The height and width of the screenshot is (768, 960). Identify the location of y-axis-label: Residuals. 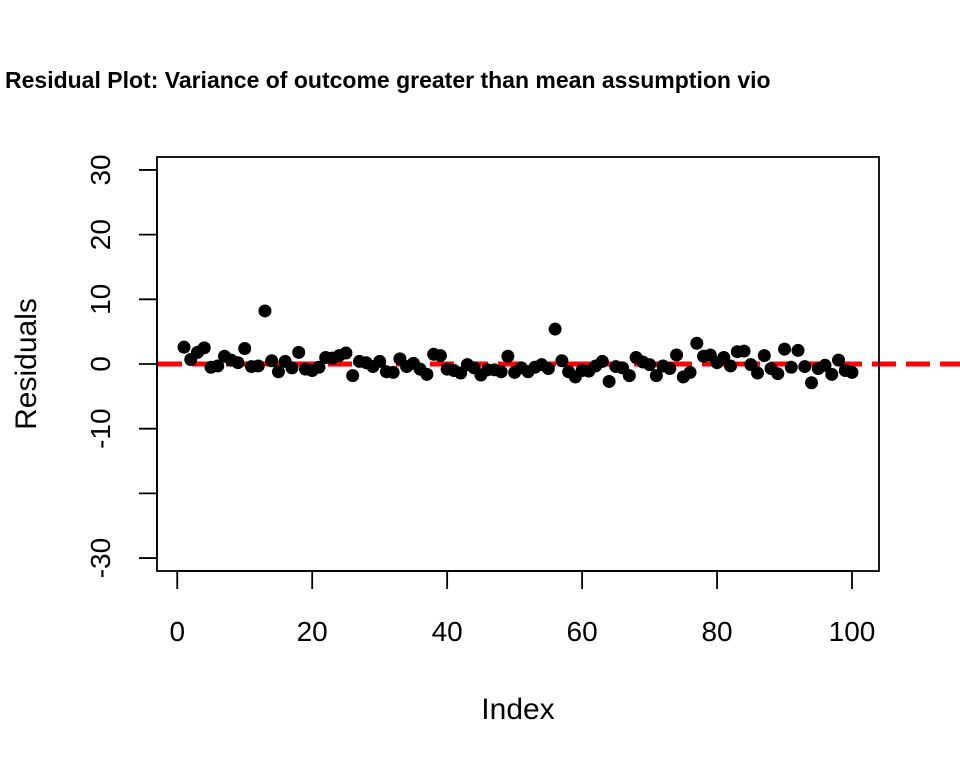
(26, 364).